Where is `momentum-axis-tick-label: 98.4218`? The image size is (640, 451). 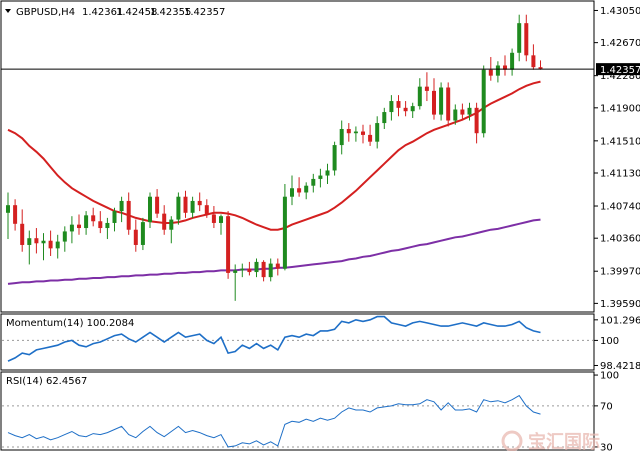
momentum-axis-tick-label: 98.4218 is located at coordinates (620, 366).